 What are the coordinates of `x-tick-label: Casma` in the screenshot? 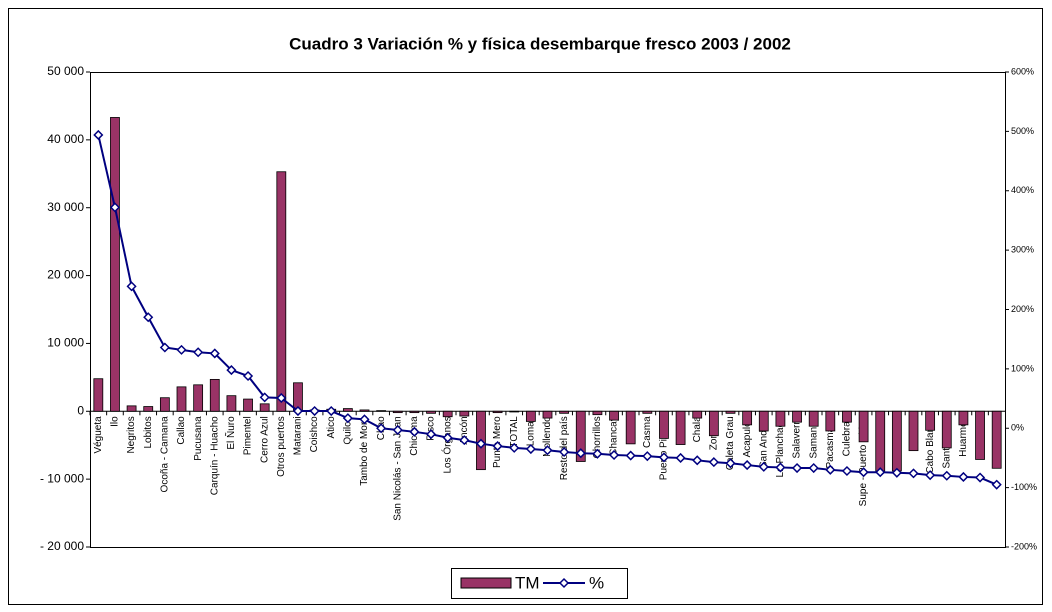 It's located at (647, 432).